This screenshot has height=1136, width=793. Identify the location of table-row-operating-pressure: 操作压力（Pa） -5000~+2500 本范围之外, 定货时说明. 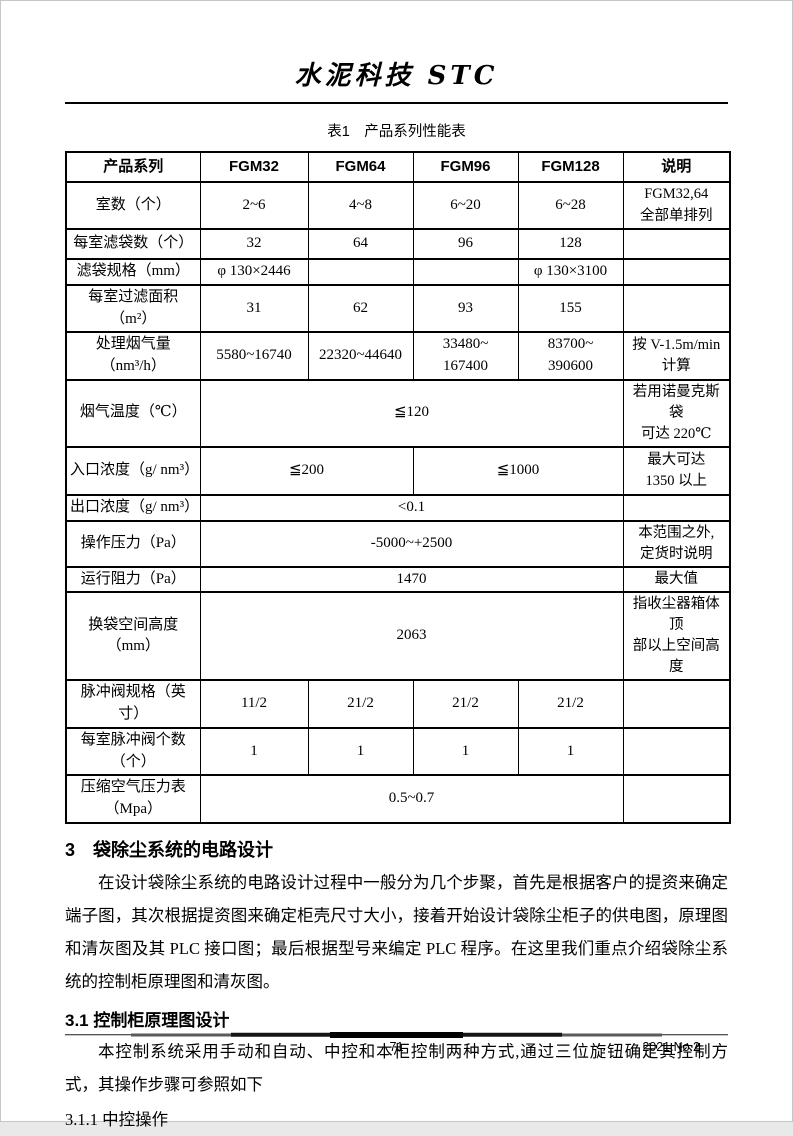
(398, 544).